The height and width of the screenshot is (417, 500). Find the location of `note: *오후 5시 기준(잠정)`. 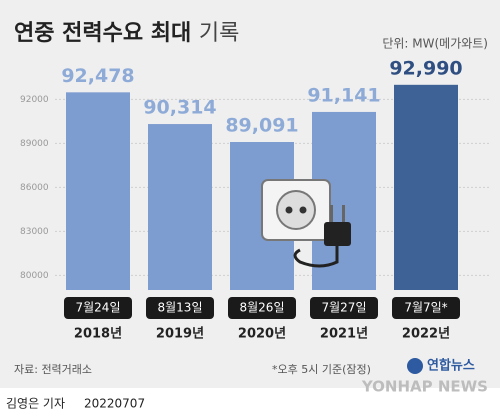

note: *오후 5시 기준(잠정) is located at coordinates (321, 369).